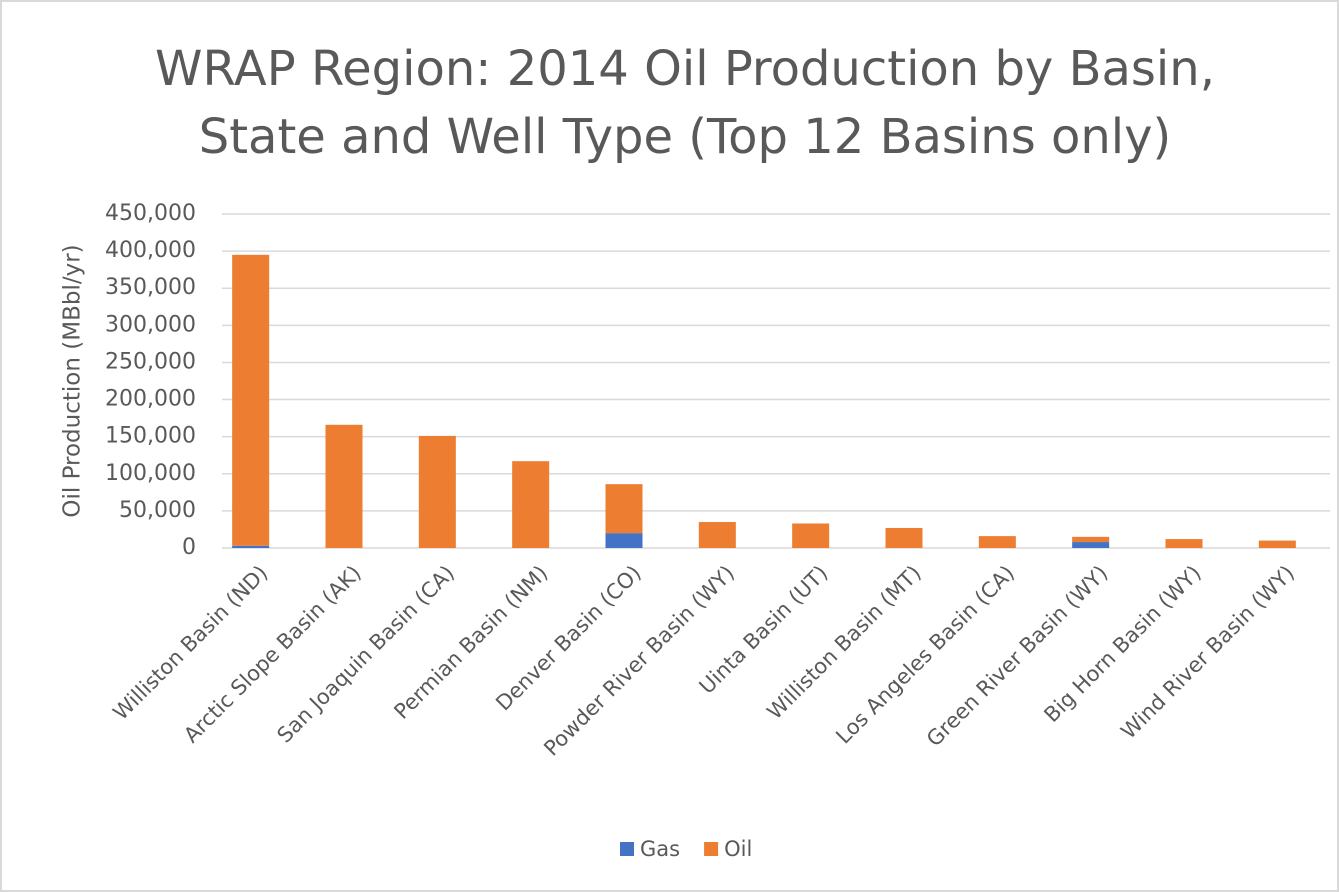 The width and height of the screenshot is (1339, 892). I want to click on chart-title: State and Well Type (Top 12 Basins only), so click(685, 137).